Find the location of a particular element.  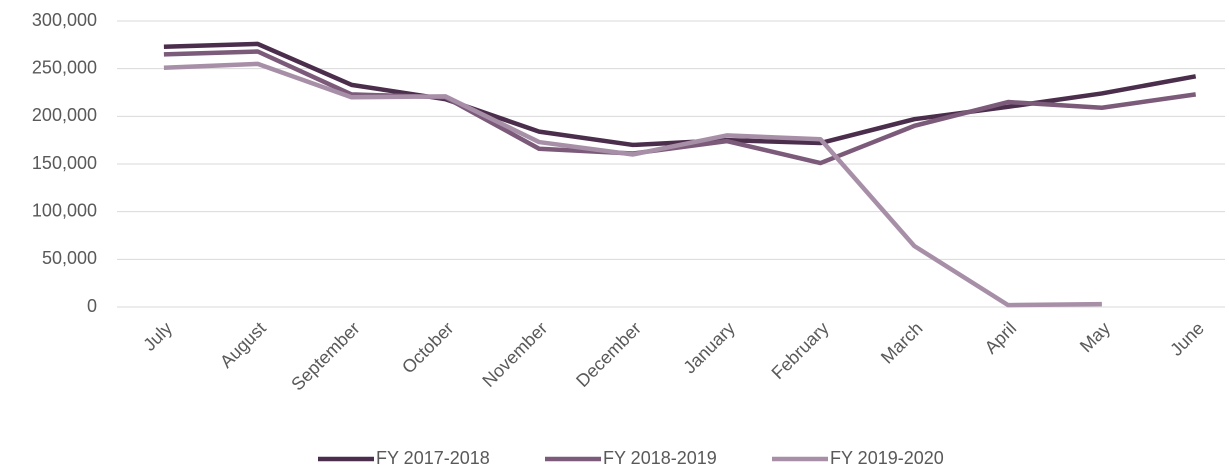

y-tick-label: 50,000 is located at coordinates (69, 258).